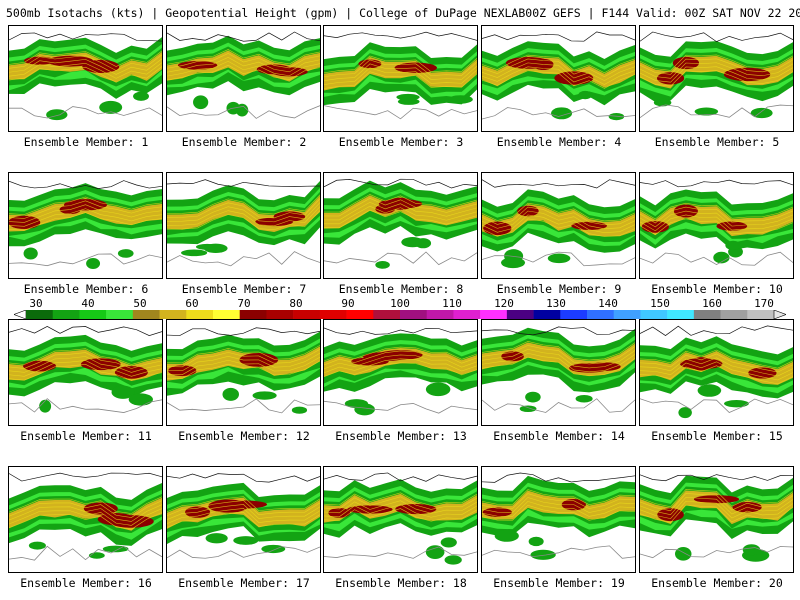 Image resolution: width=800 pixels, height=600 pixels. Describe the element at coordinates (660, 303) in the screenshot. I see `colorbar-tick-label: 150` at that location.